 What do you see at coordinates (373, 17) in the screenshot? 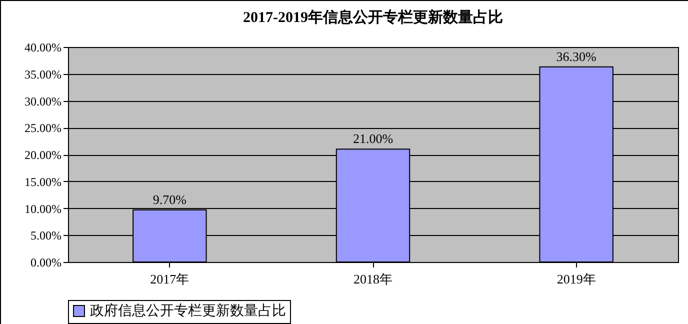
I see `chart-title: 2017-2019年信息公开专栏更新数量占比` at bounding box center [373, 17].